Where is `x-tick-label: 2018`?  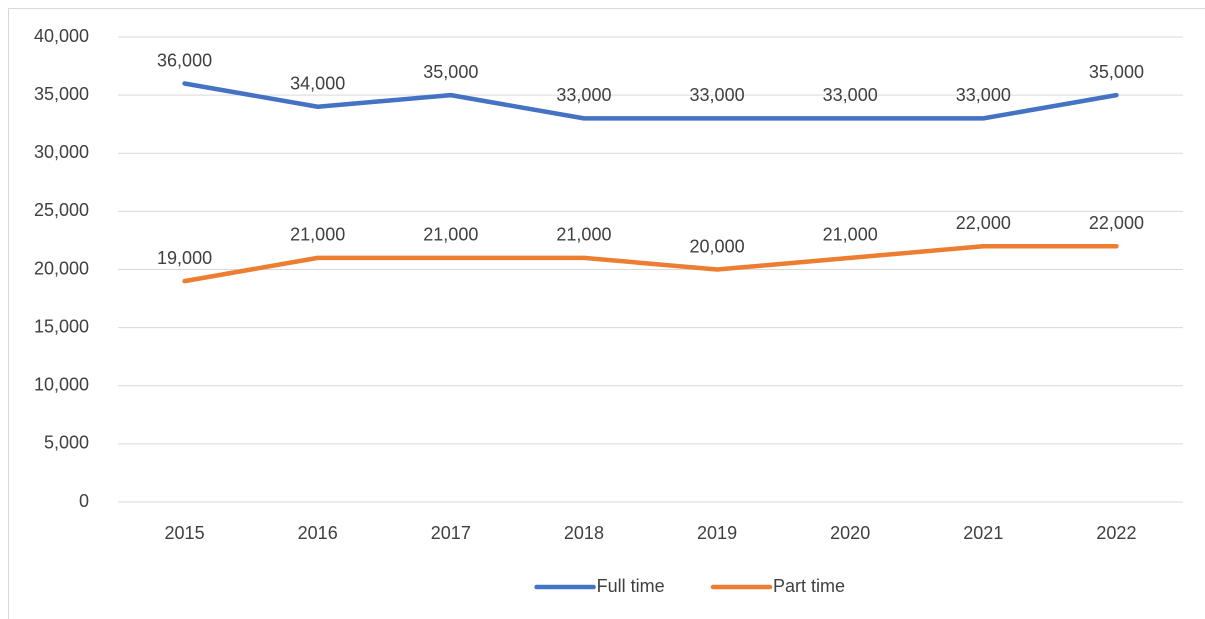
x-tick-label: 2018 is located at coordinates (584, 533).